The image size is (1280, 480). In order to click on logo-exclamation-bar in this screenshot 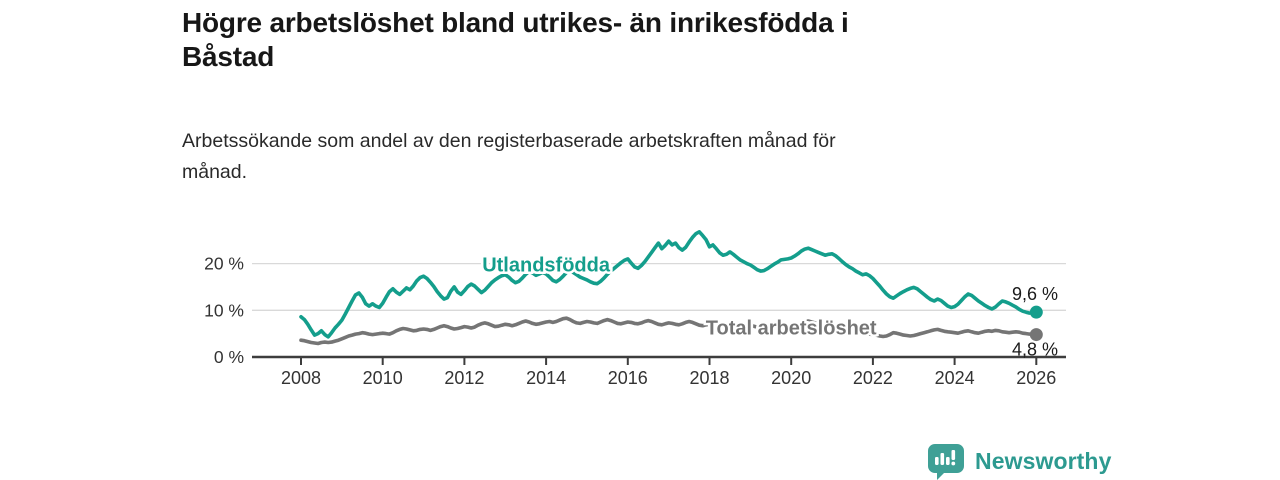, I will do `click(953, 455)`.